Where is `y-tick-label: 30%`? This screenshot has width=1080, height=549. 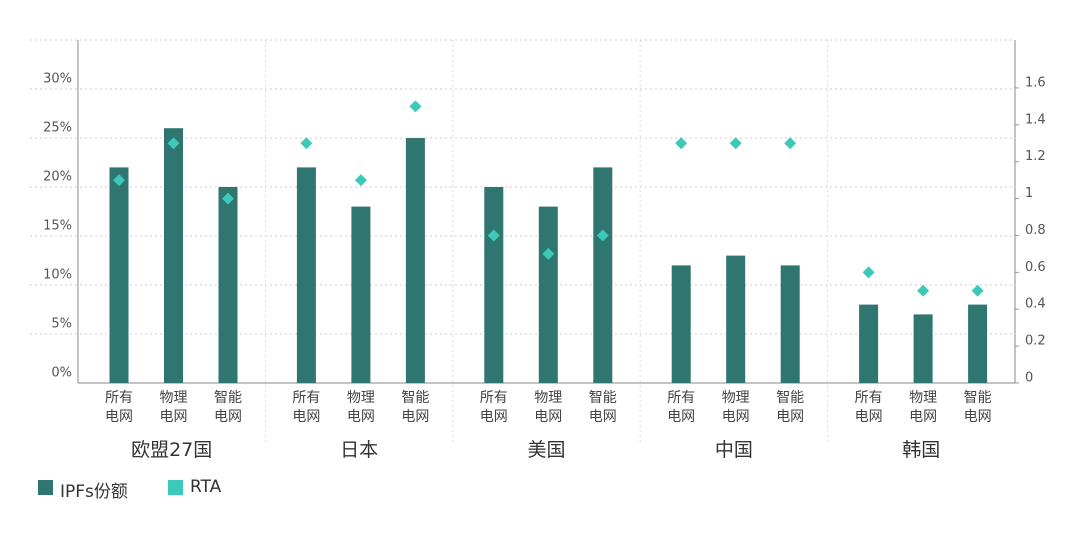 y-tick-label: 30% is located at coordinates (57, 79).